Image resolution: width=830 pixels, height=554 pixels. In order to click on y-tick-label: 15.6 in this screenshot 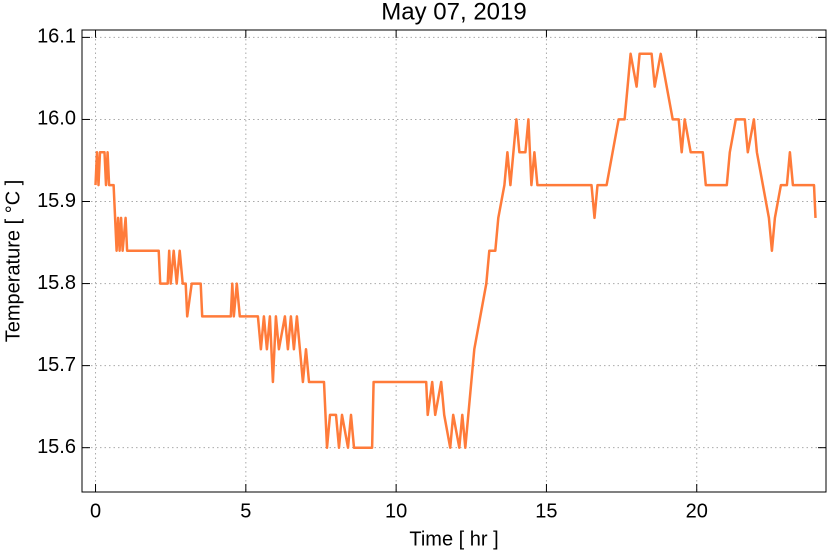, I will do `click(56, 447)`.